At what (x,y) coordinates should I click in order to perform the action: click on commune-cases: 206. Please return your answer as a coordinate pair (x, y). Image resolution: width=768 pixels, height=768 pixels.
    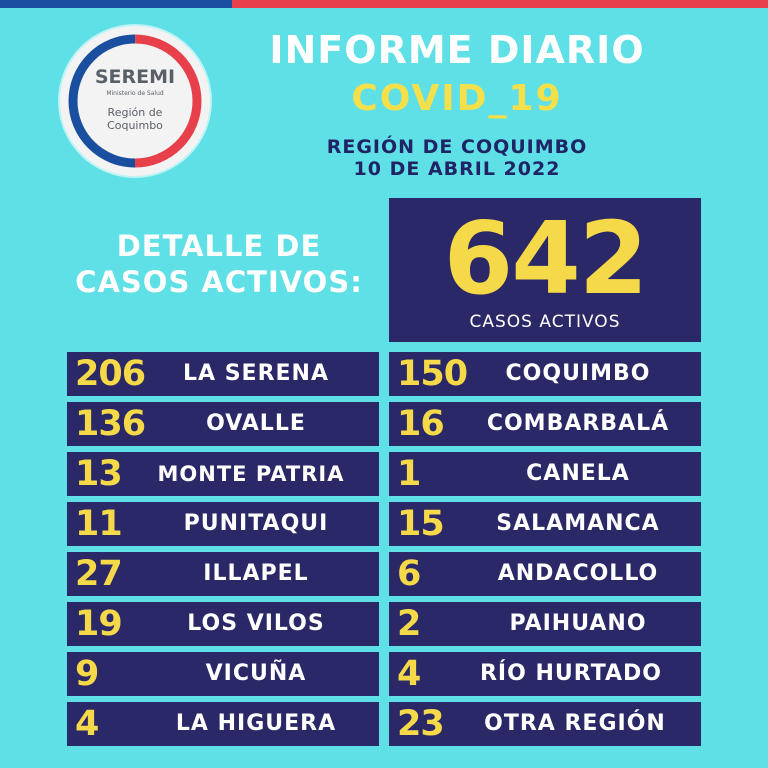
    Looking at the image, I should click on (110, 374).